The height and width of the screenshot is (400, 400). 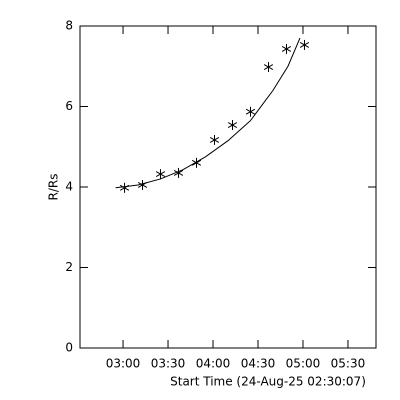 What do you see at coordinates (258, 364) in the screenshot?
I see `x-tick-label: 04:30` at bounding box center [258, 364].